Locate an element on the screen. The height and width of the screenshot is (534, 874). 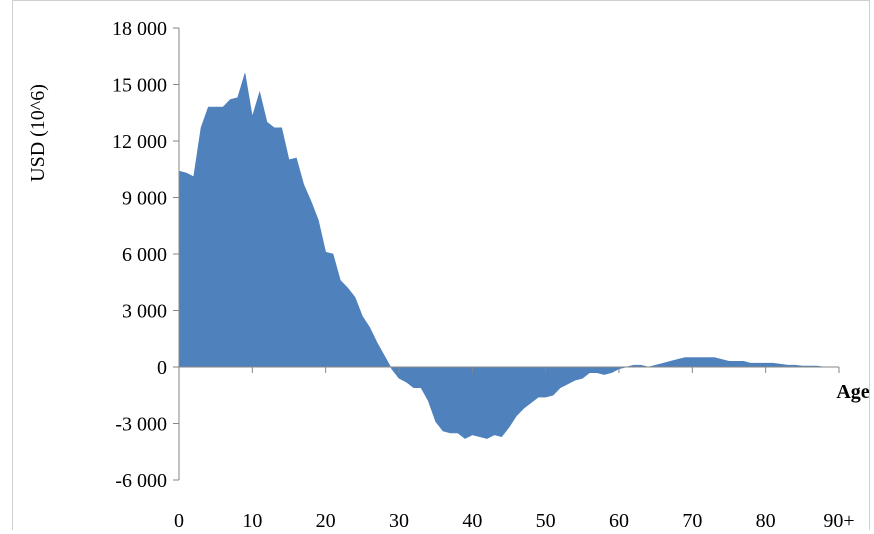
x-tick-label: 50 is located at coordinates (546, 521).